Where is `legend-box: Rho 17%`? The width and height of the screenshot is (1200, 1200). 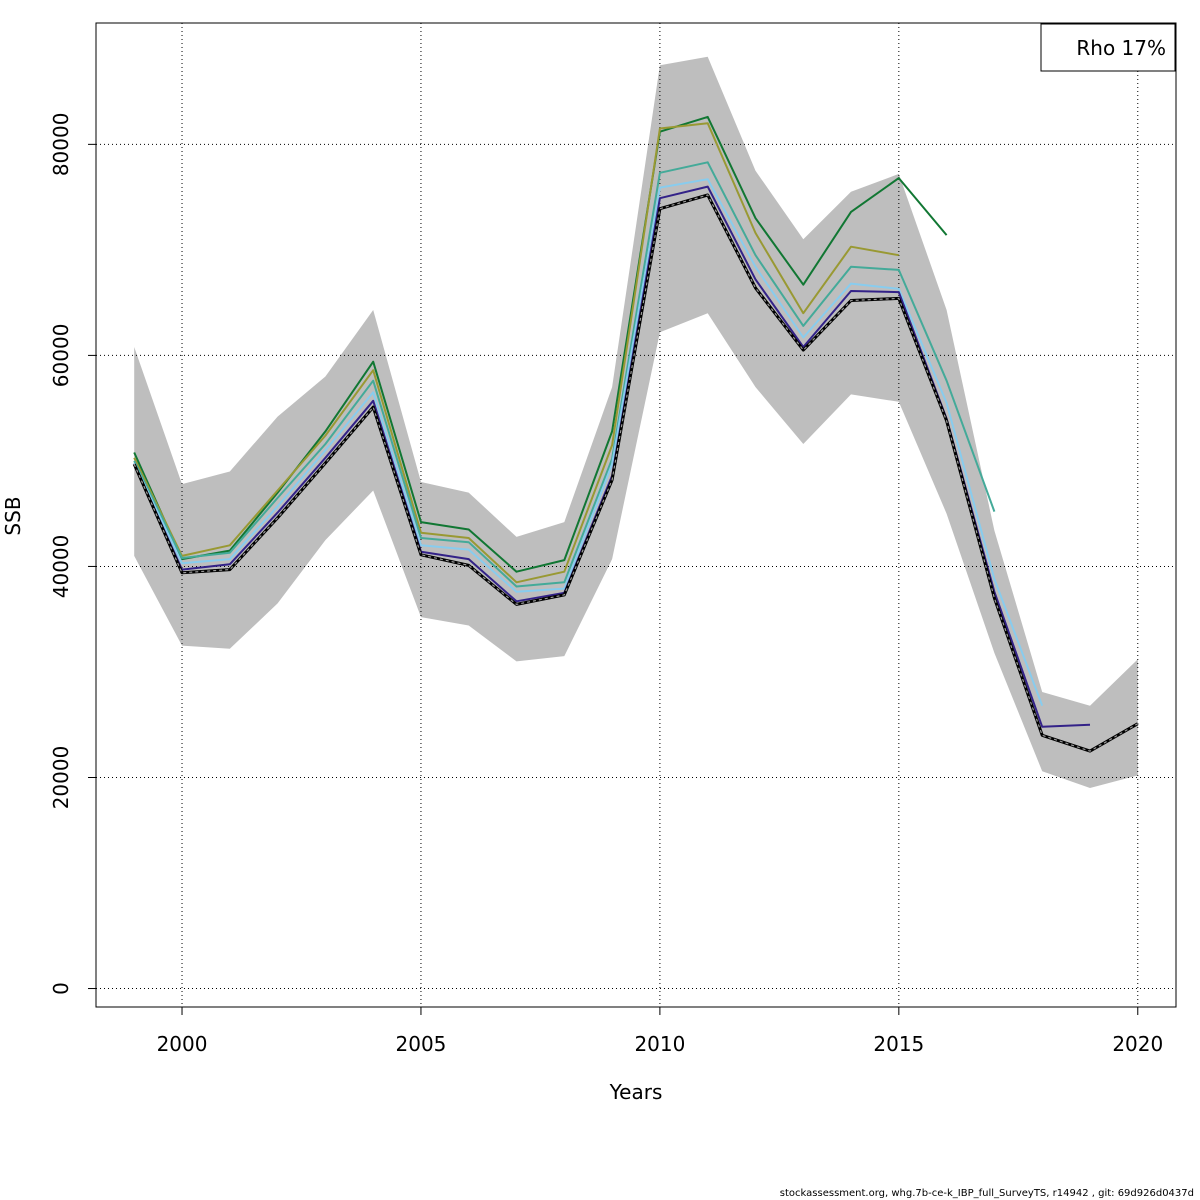 legend-box: Rho 17% is located at coordinates (1108, 47).